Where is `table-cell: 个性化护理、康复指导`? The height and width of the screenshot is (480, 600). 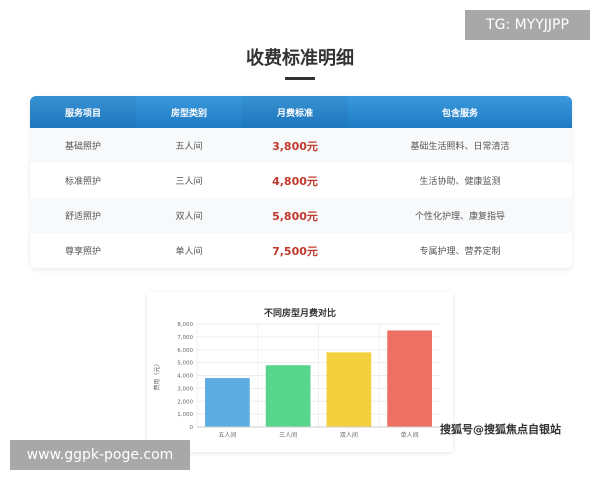 table-cell: 个性化护理、康复指导 is located at coordinates (459, 217).